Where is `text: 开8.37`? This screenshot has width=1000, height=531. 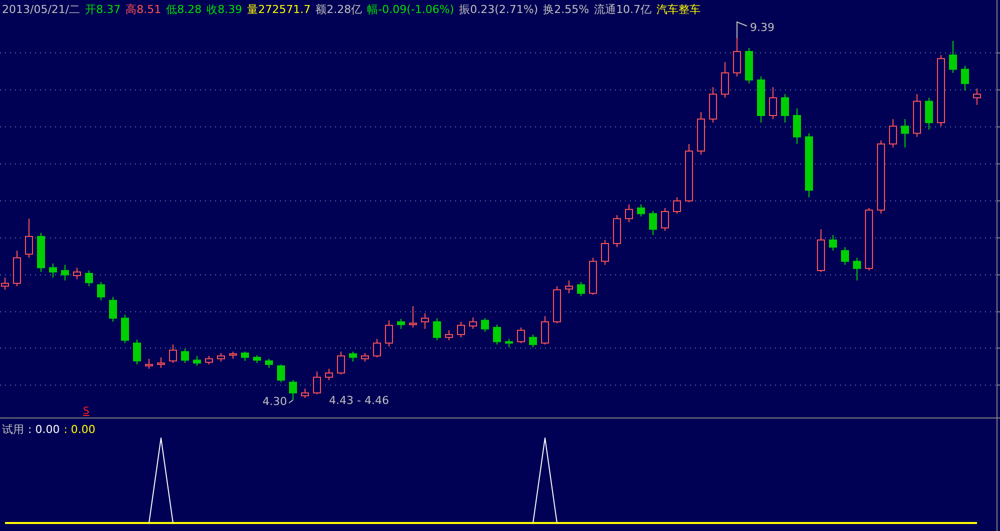 text: 开8.37 is located at coordinates (103, 9).